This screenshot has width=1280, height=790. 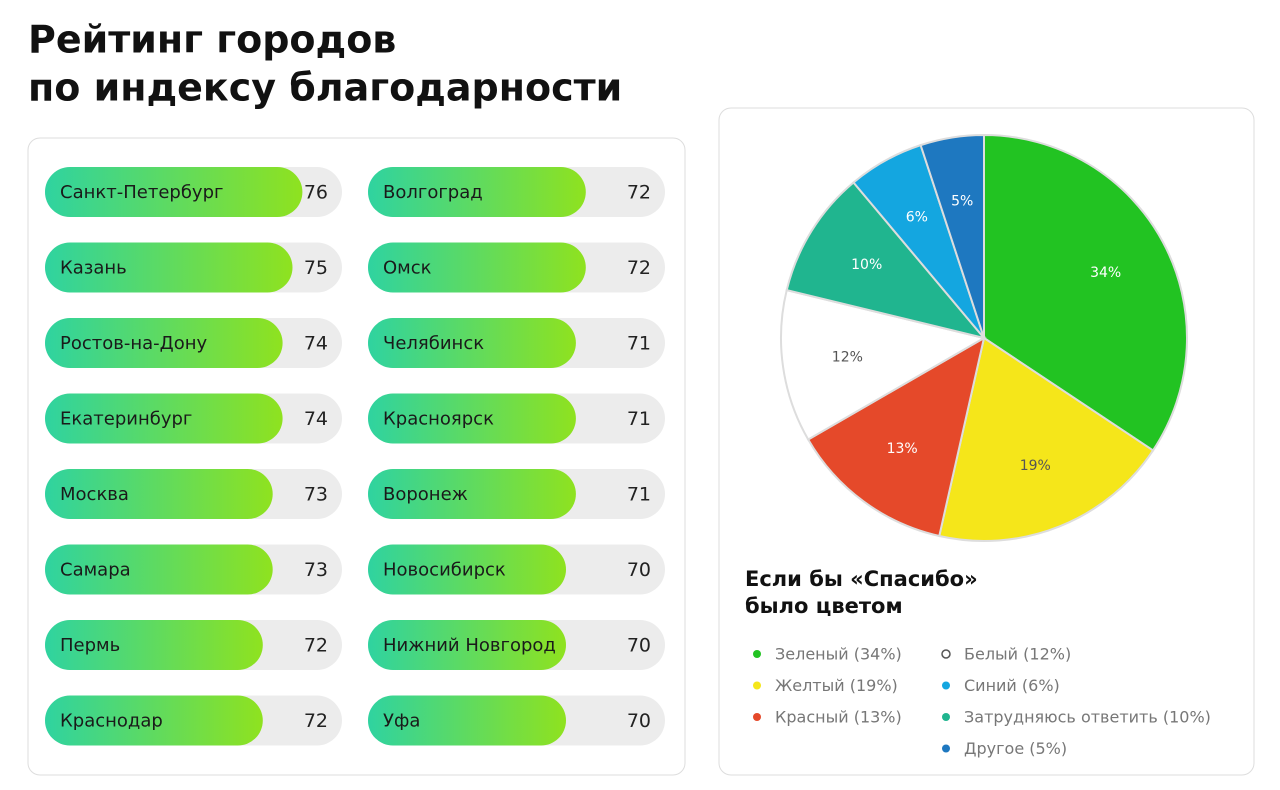 What do you see at coordinates (847, 358) in the screenshot?
I see `slice-label: 12%` at bounding box center [847, 358].